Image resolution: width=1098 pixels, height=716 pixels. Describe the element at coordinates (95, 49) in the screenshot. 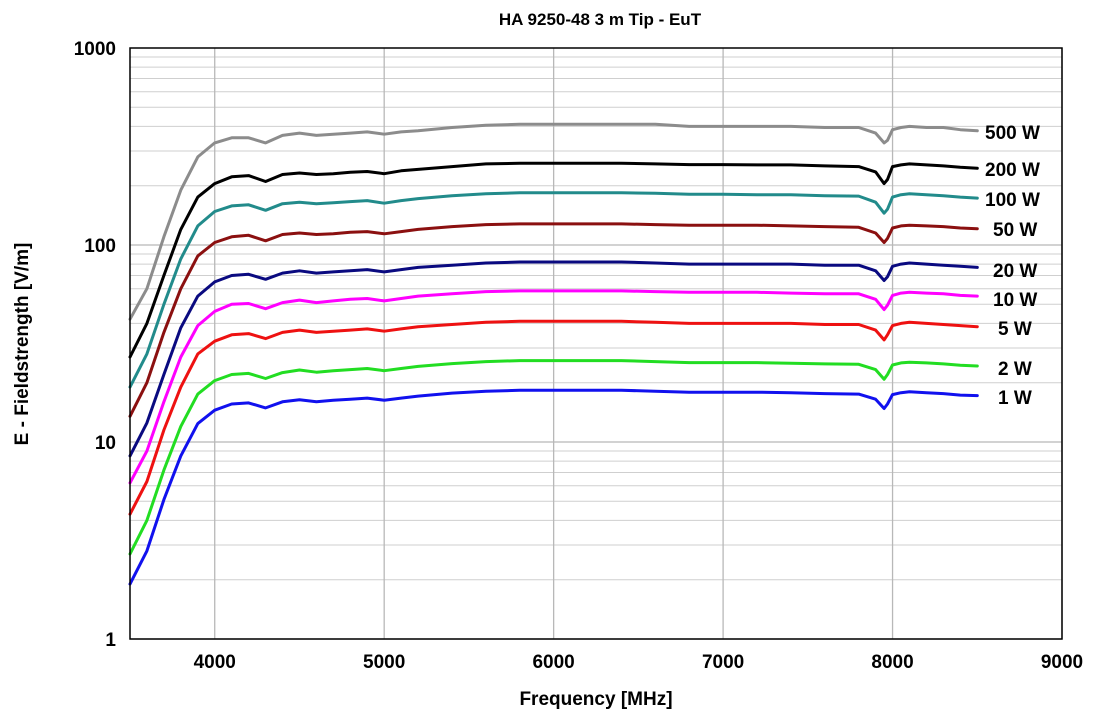

I see `y-tick-label: 1000` at that location.